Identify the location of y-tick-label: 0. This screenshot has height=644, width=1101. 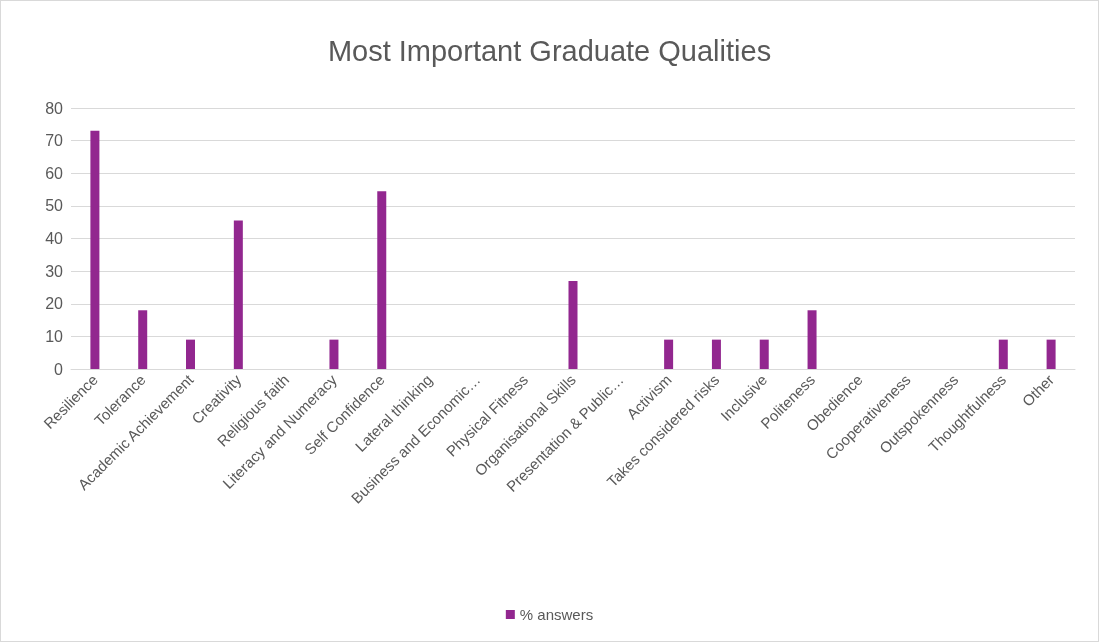
(59, 369).